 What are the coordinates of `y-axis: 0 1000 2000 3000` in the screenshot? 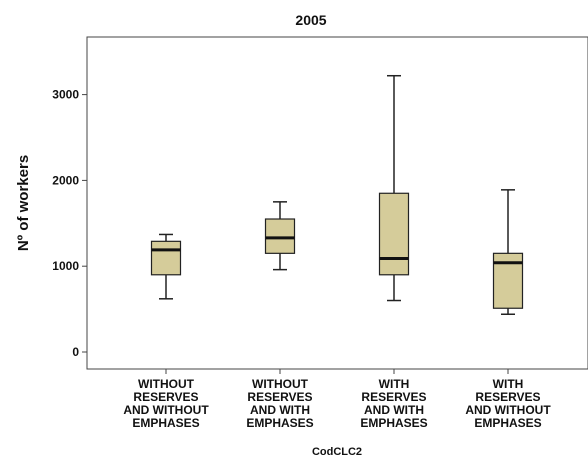 It's located at (69, 223).